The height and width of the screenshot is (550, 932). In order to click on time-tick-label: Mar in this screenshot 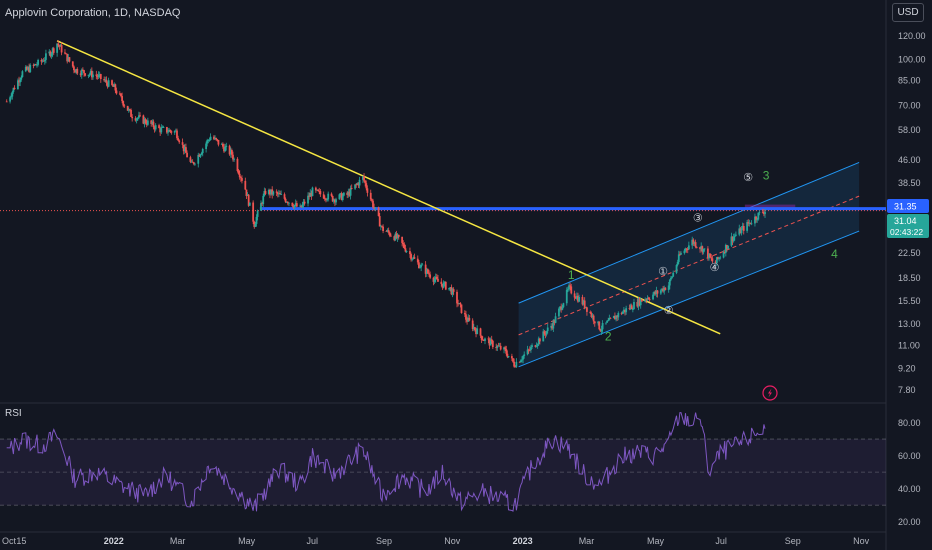, I will do `click(178, 541)`.